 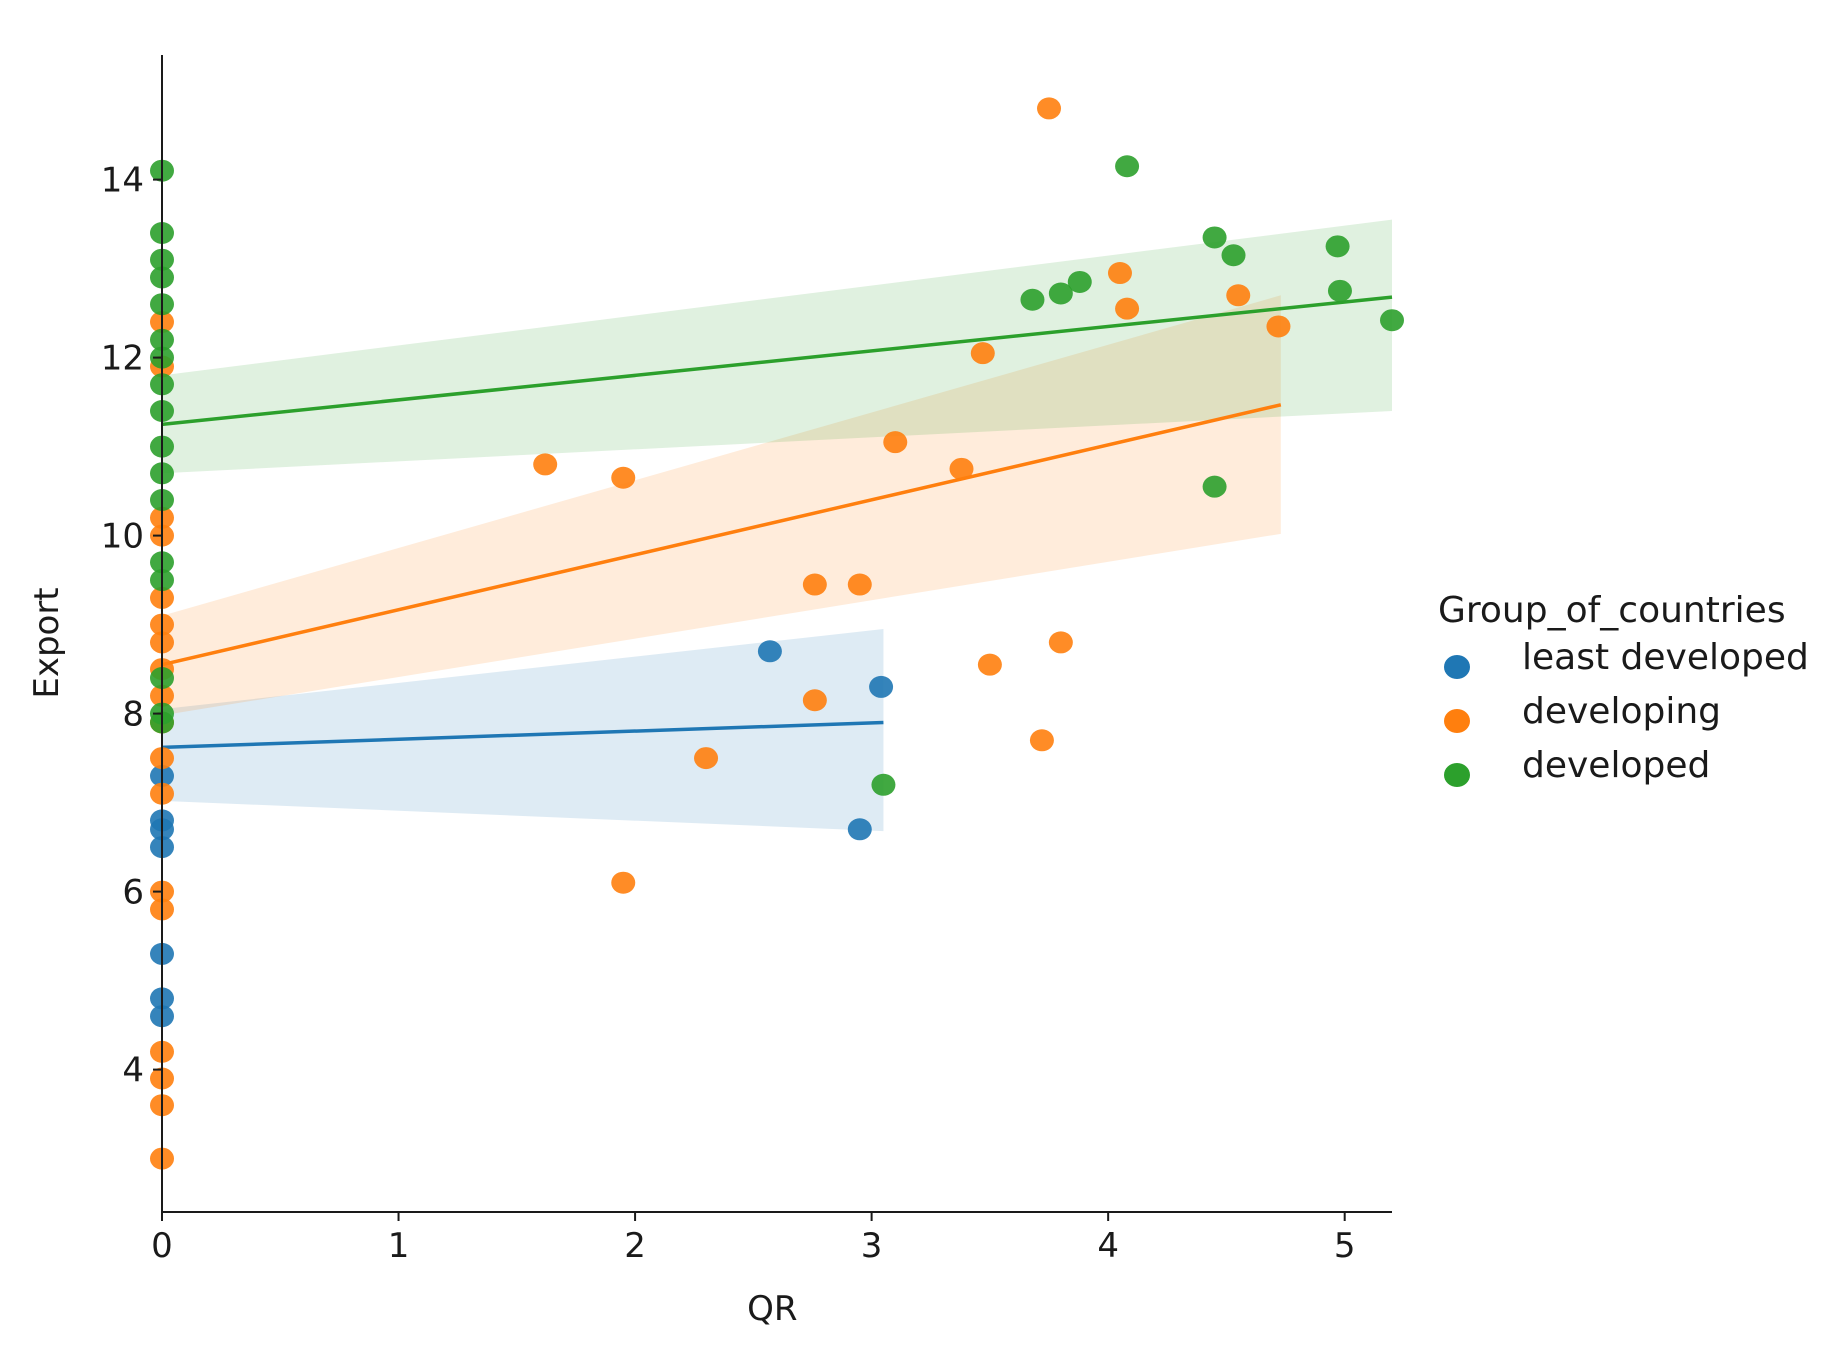 I want to click on y-tick-label: 4, so click(x=133, y=1071).